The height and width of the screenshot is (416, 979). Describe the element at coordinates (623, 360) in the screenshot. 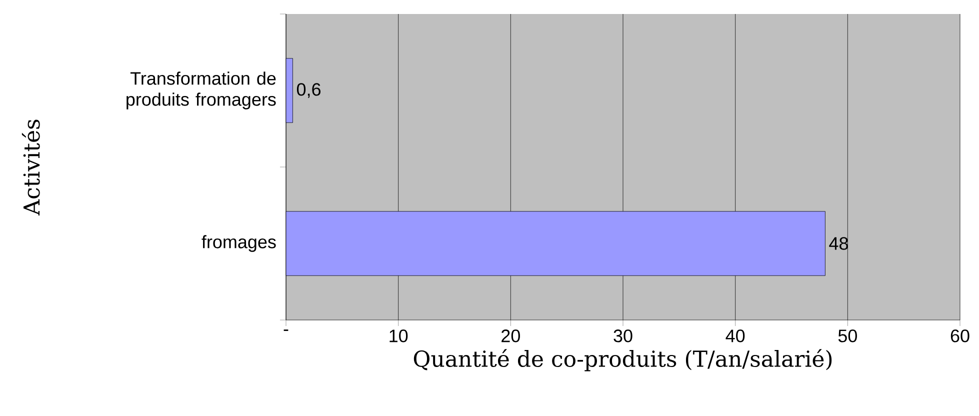

I see `x-axis-title: Quantité de co-produits (T/an/salarié)` at that location.